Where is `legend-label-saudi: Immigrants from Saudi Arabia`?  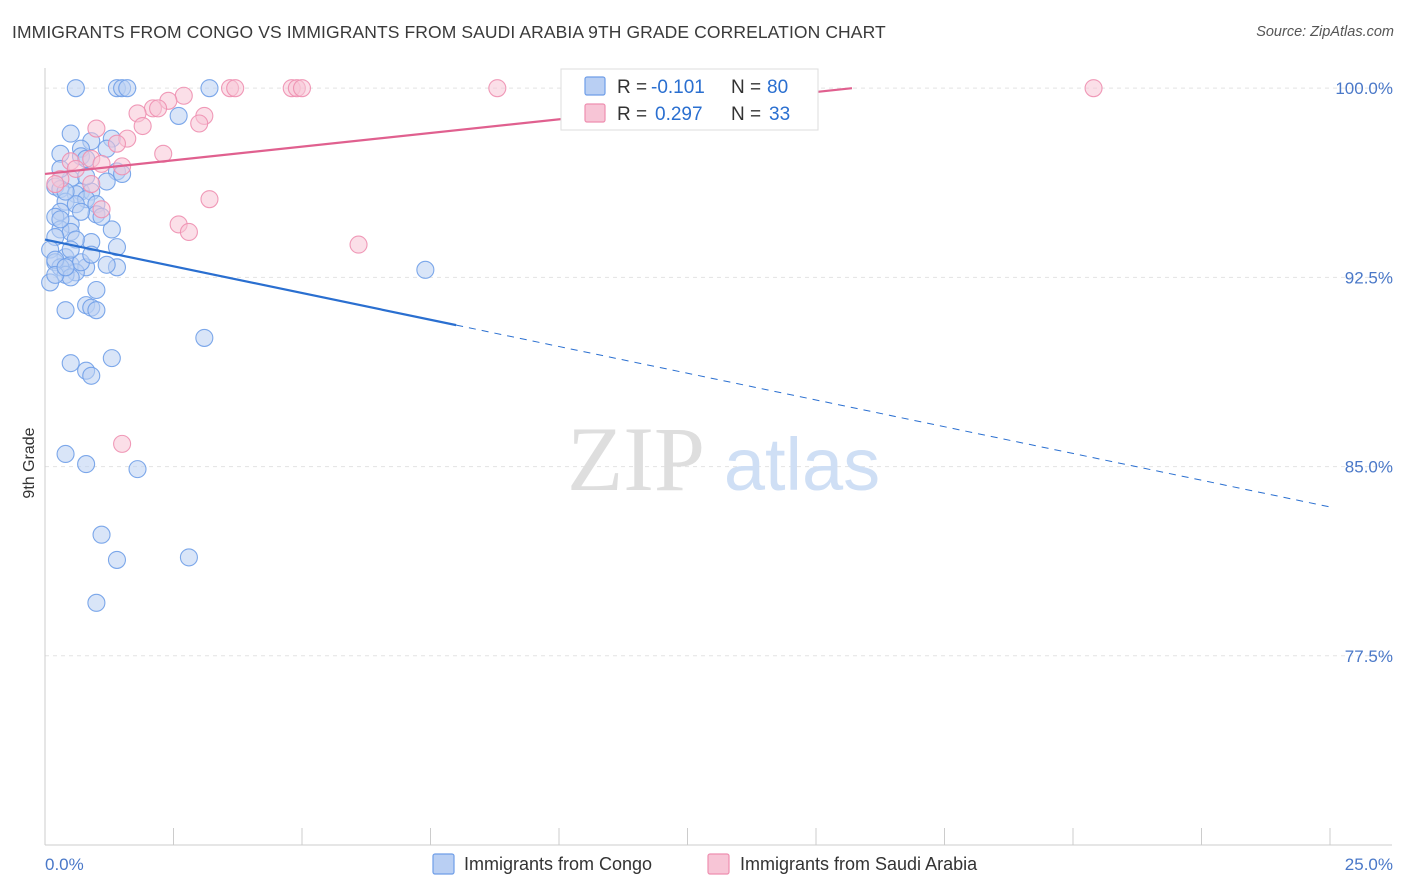 legend-label-saudi: Immigrants from Saudi Arabia is located at coordinates (859, 864).